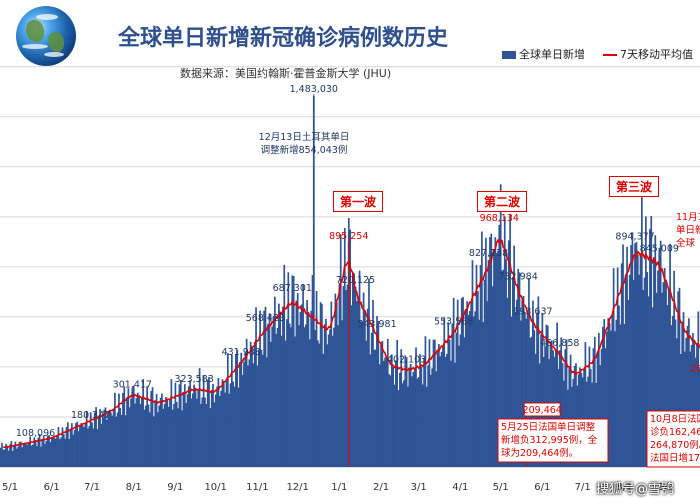 The width and height of the screenshot is (700, 500). Describe the element at coordinates (194, 379) in the screenshot. I see `data-label: 323,583` at that location.